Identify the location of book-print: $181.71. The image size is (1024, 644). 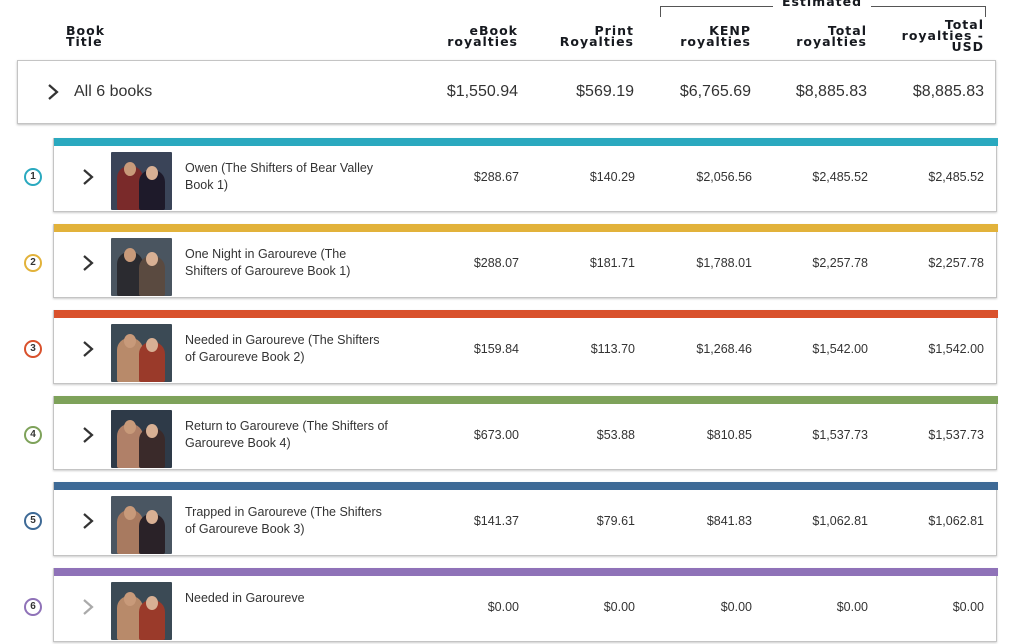
(612, 263).